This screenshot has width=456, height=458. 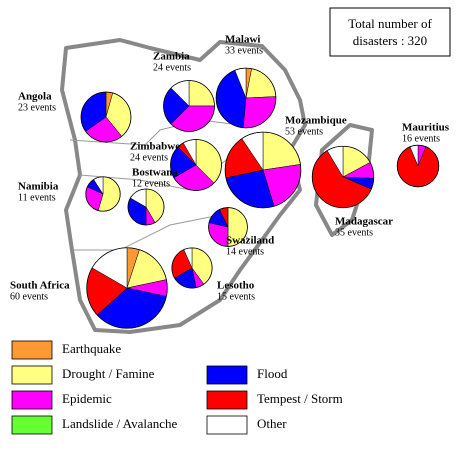 I want to click on country-name: Mozambique, so click(x=316, y=121).